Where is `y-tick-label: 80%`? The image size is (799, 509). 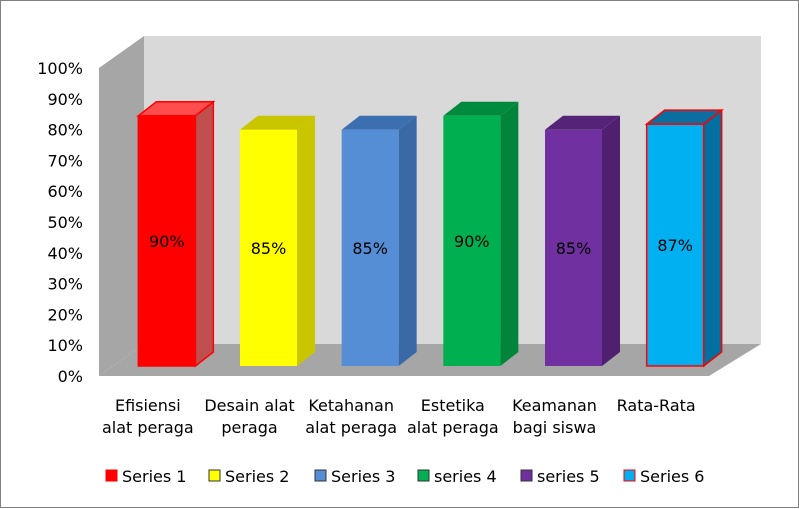
y-tick-label: 80% is located at coordinates (65, 130).